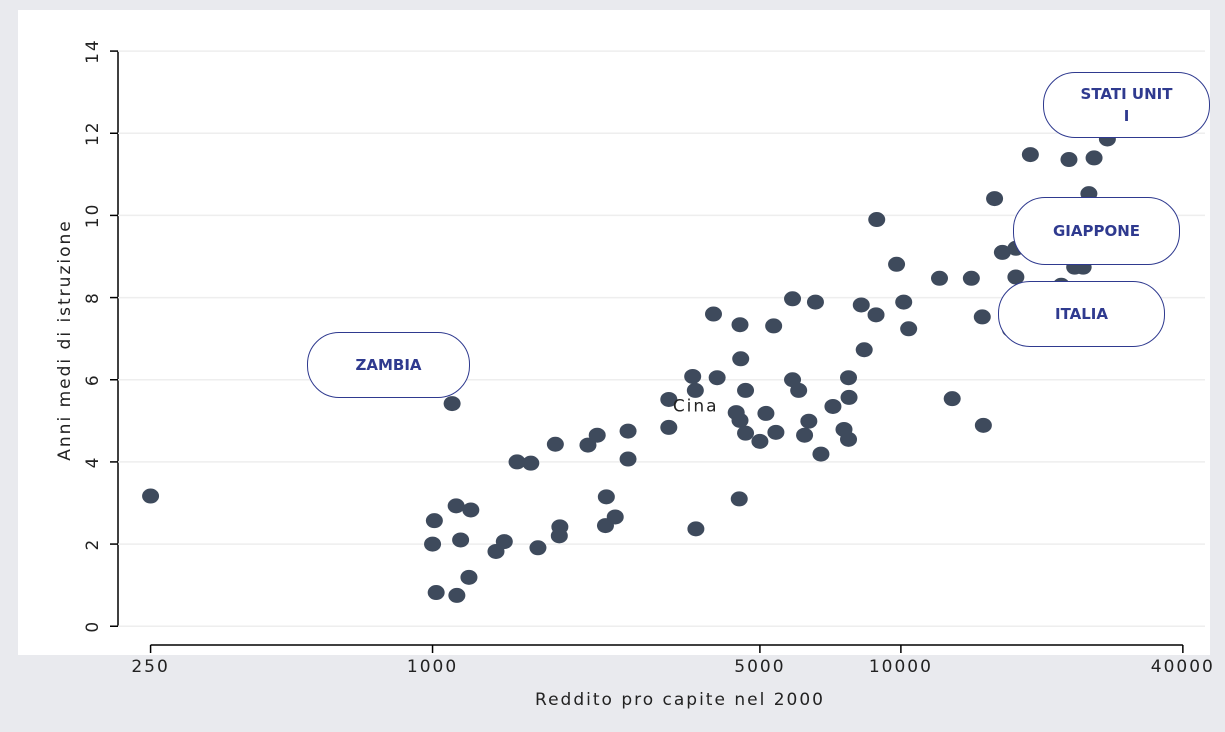 The image size is (1225, 732). What do you see at coordinates (150, 667) in the screenshot?
I see `x-tick-label: 250` at bounding box center [150, 667].